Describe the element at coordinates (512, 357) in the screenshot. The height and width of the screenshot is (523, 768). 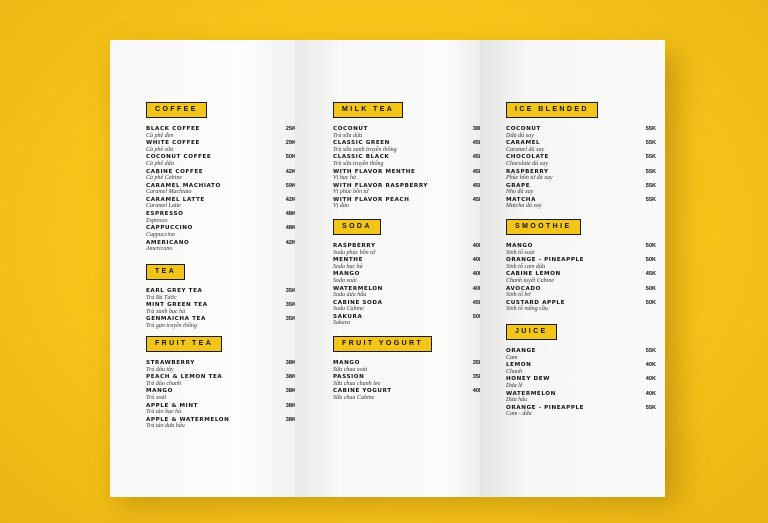
I see `menu-item-translation: Cam` at that location.